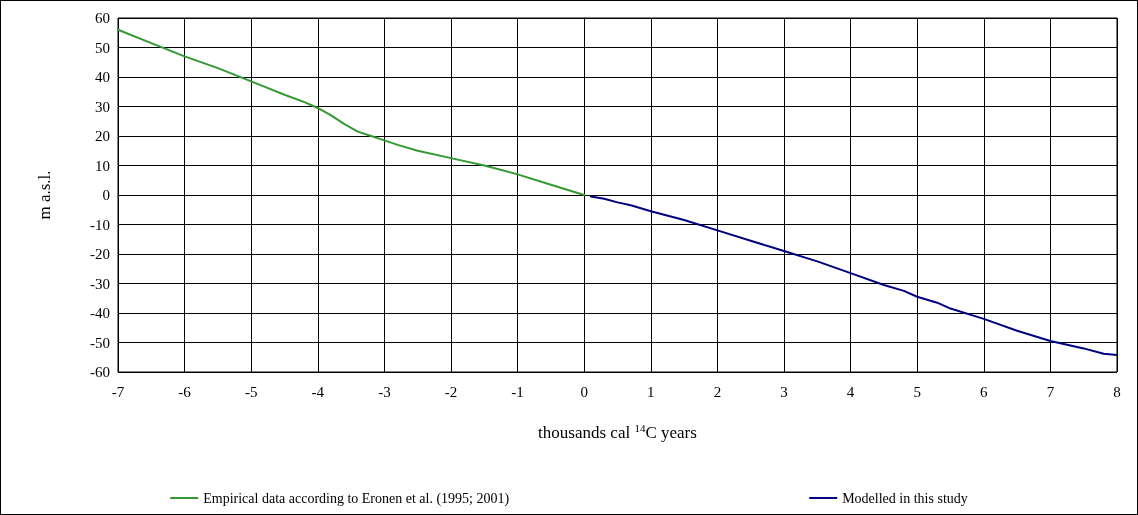 Image resolution: width=1138 pixels, height=515 pixels. I want to click on y-tick-label: 20, so click(102, 136).